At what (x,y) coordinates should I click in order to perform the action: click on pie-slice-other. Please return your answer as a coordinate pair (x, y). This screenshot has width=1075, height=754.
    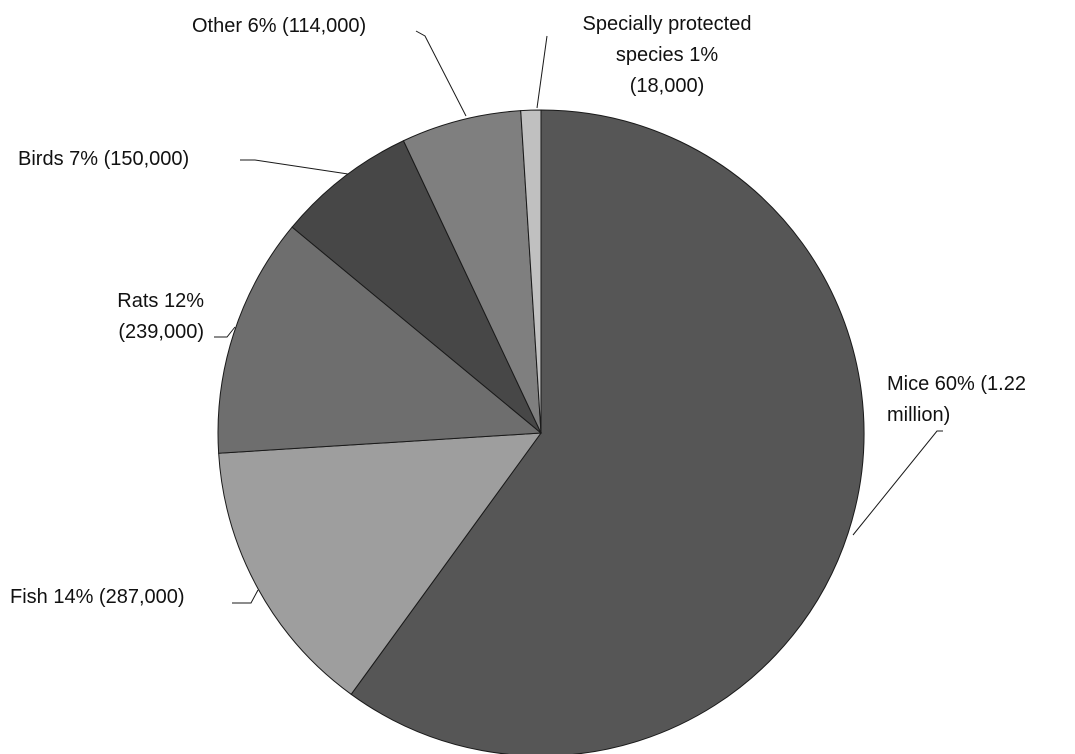
    Looking at the image, I should click on (472, 272).